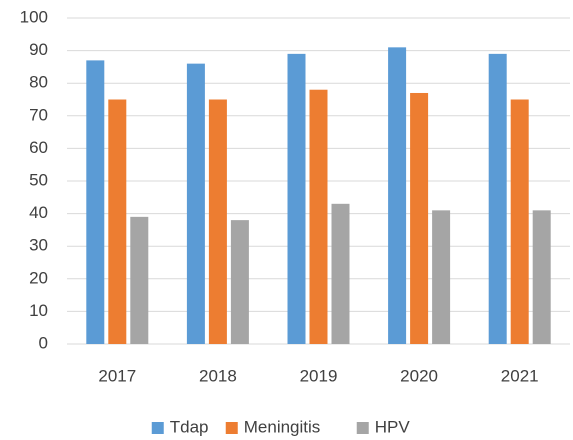 This screenshot has width=573, height=440. Describe the element at coordinates (319, 375) in the screenshot. I see `x-tick-label: 2019` at that location.